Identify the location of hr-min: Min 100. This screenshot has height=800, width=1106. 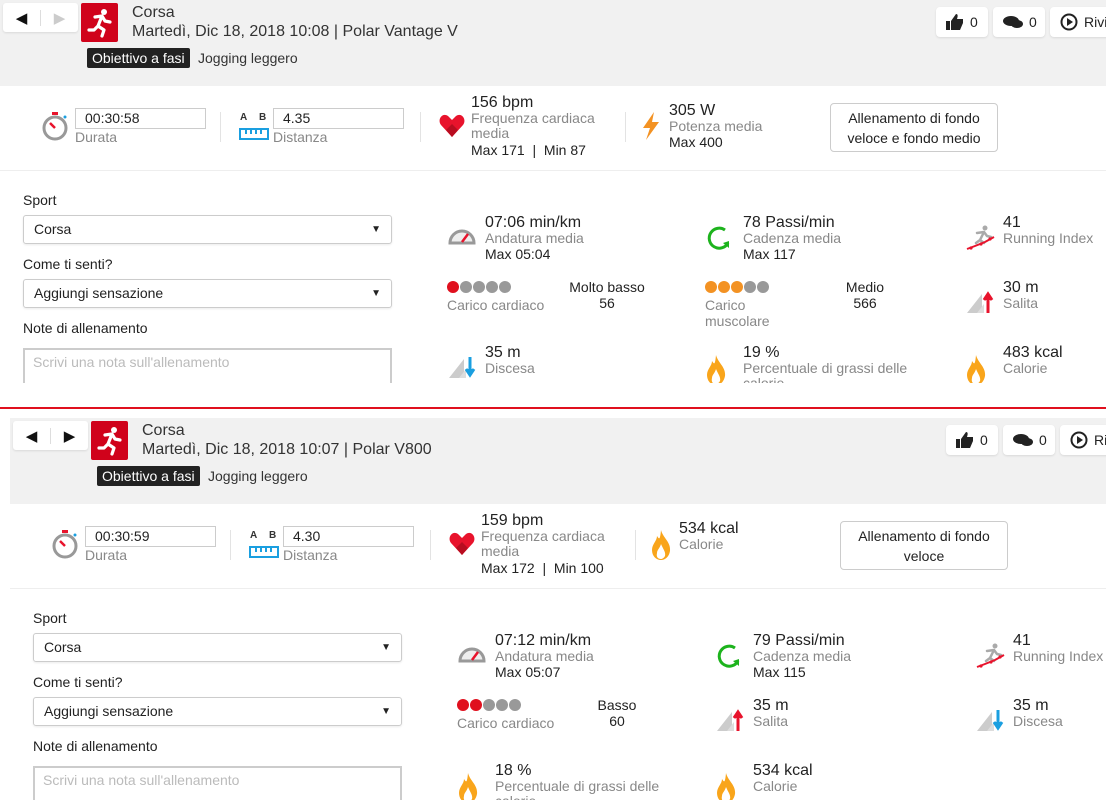
(578, 568).